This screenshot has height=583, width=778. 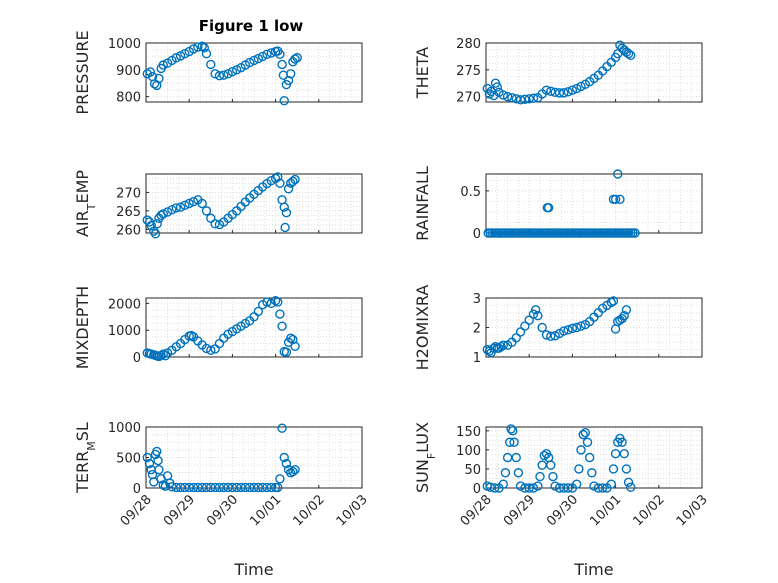 I want to click on subplot-4: 0 1000 2000 MIXDEPTH, so click(x=218, y=327).